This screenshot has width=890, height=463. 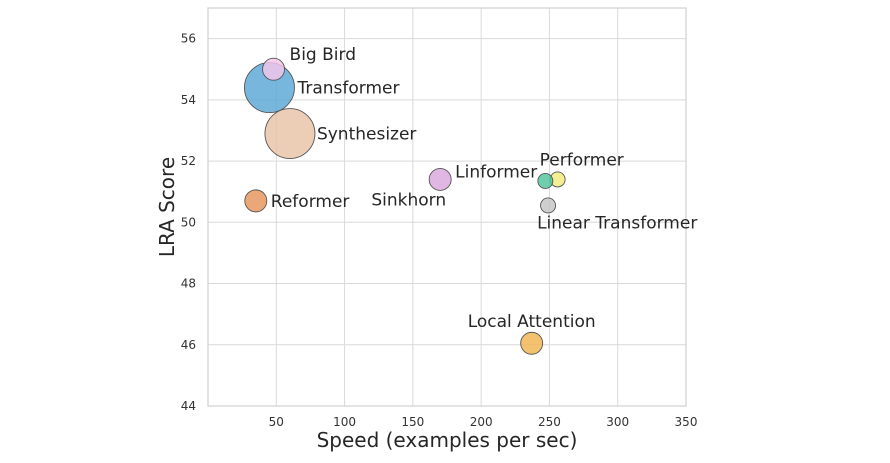 I want to click on y-tick-label: 56, so click(x=188, y=39).